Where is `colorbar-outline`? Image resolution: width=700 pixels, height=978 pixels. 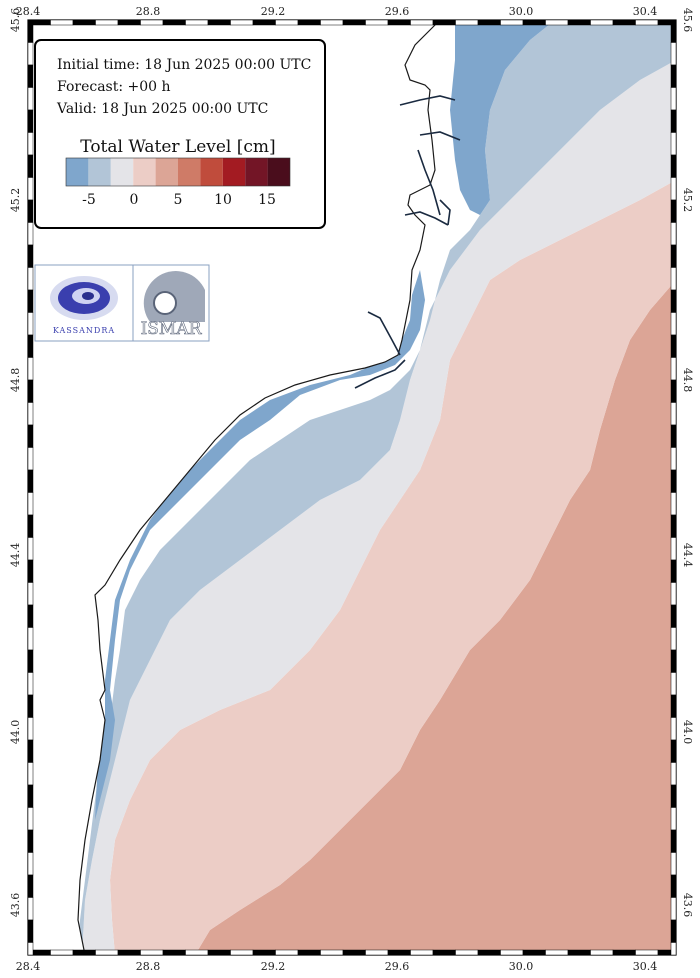 colorbar-outline is located at coordinates (178, 172).